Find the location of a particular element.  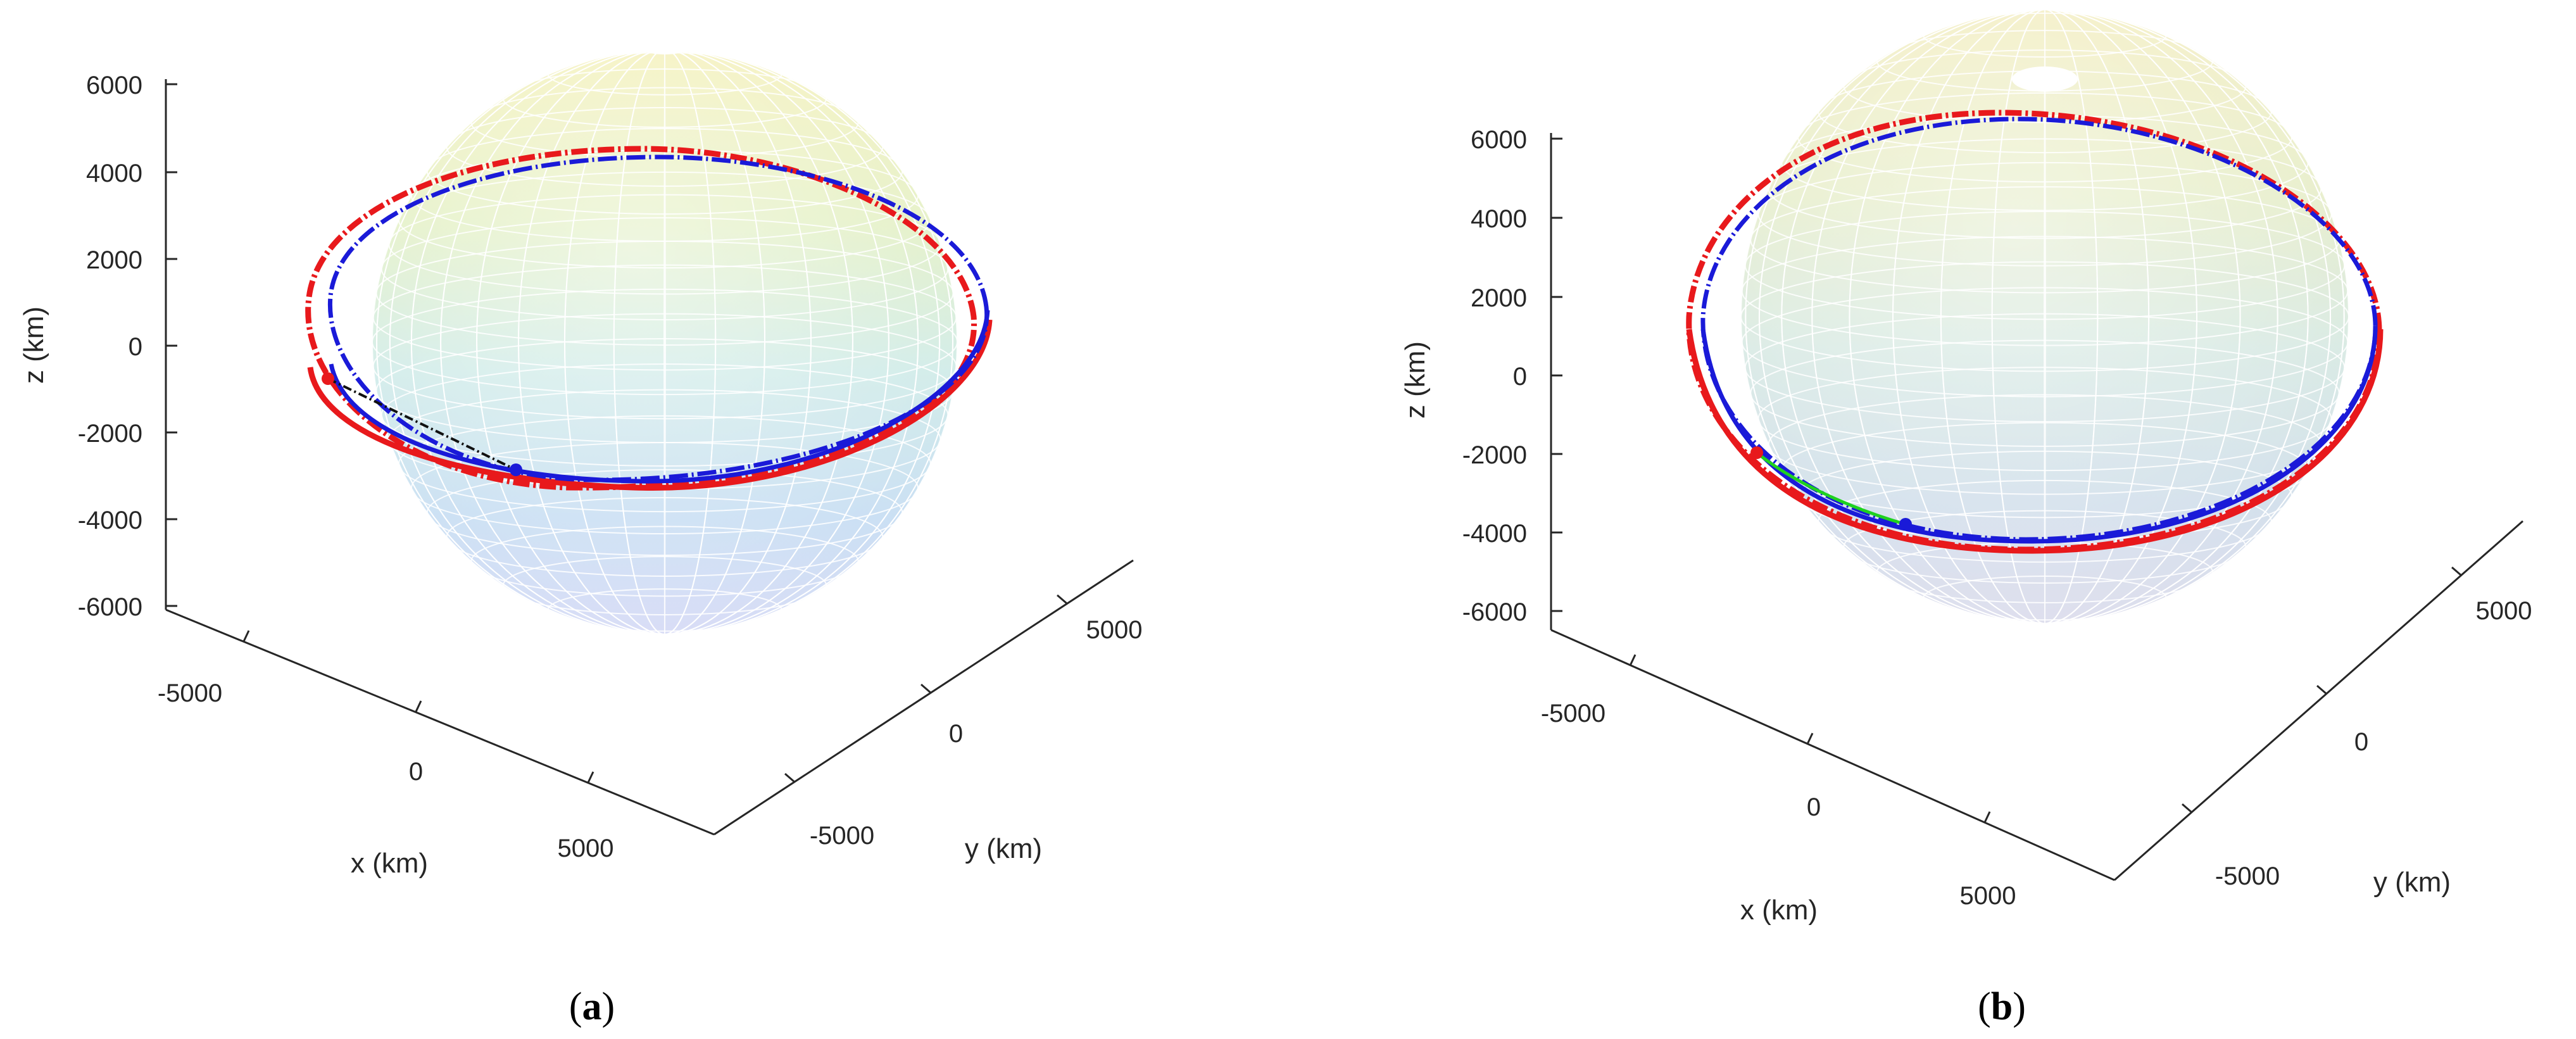

caption-close-b: ) is located at coordinates (2019, 1007).